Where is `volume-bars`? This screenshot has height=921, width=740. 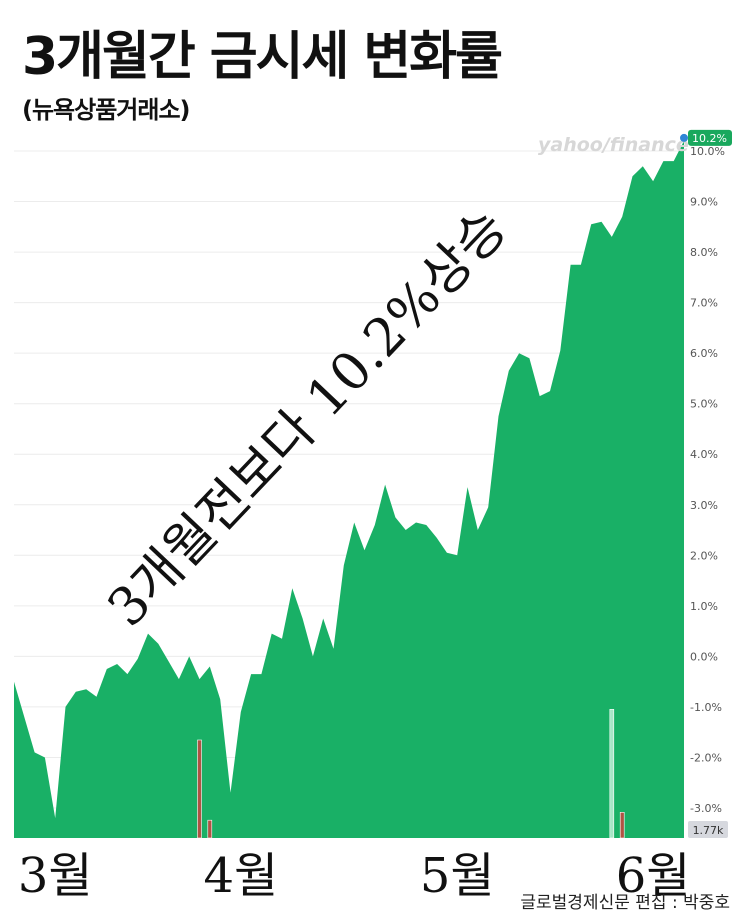 volume-bars is located at coordinates (411, 773).